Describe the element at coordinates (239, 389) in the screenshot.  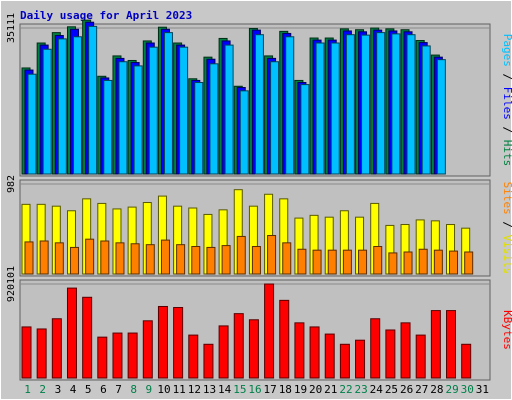
I see `x-tick-label-day-15: 15` at that location.